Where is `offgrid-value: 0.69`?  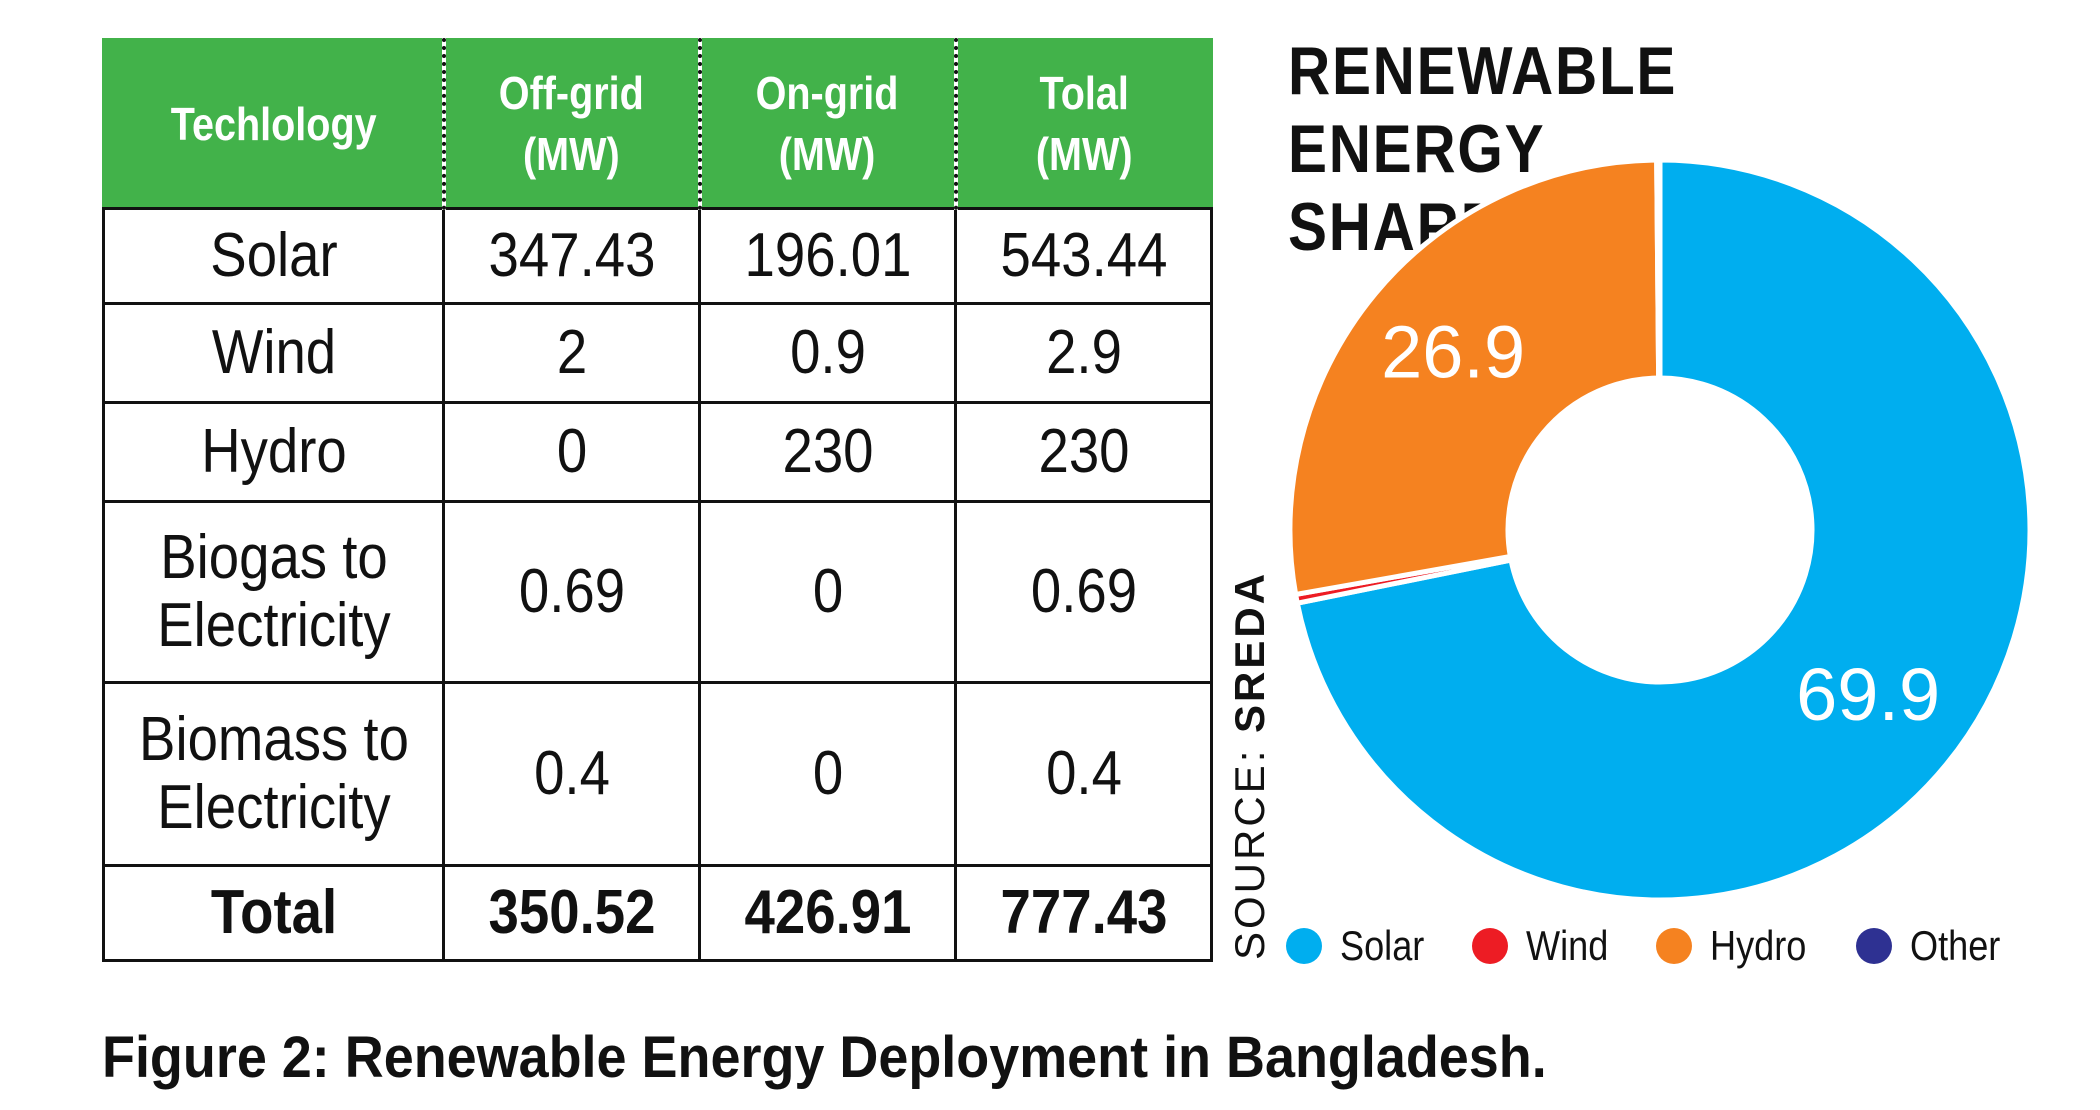 offgrid-value: 0.69 is located at coordinates (571, 592).